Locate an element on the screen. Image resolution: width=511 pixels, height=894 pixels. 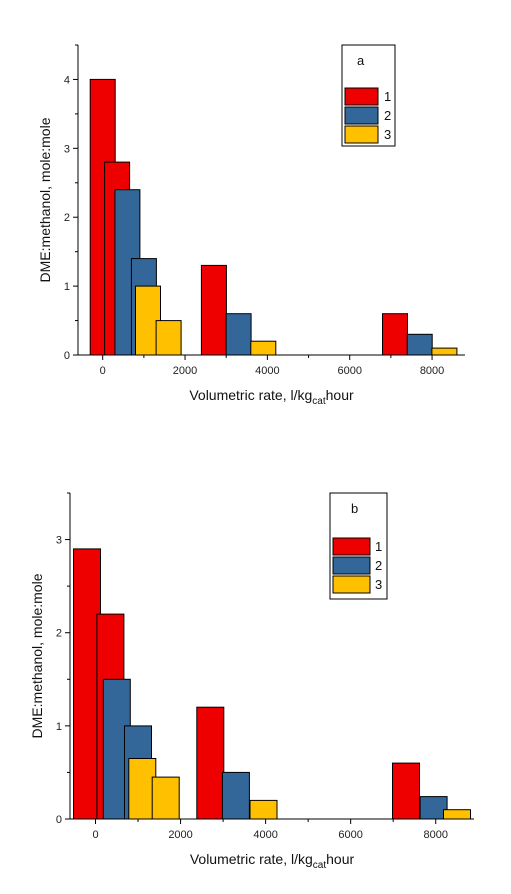
chart-a-legend-label-1: 1 is located at coordinates (387, 96).